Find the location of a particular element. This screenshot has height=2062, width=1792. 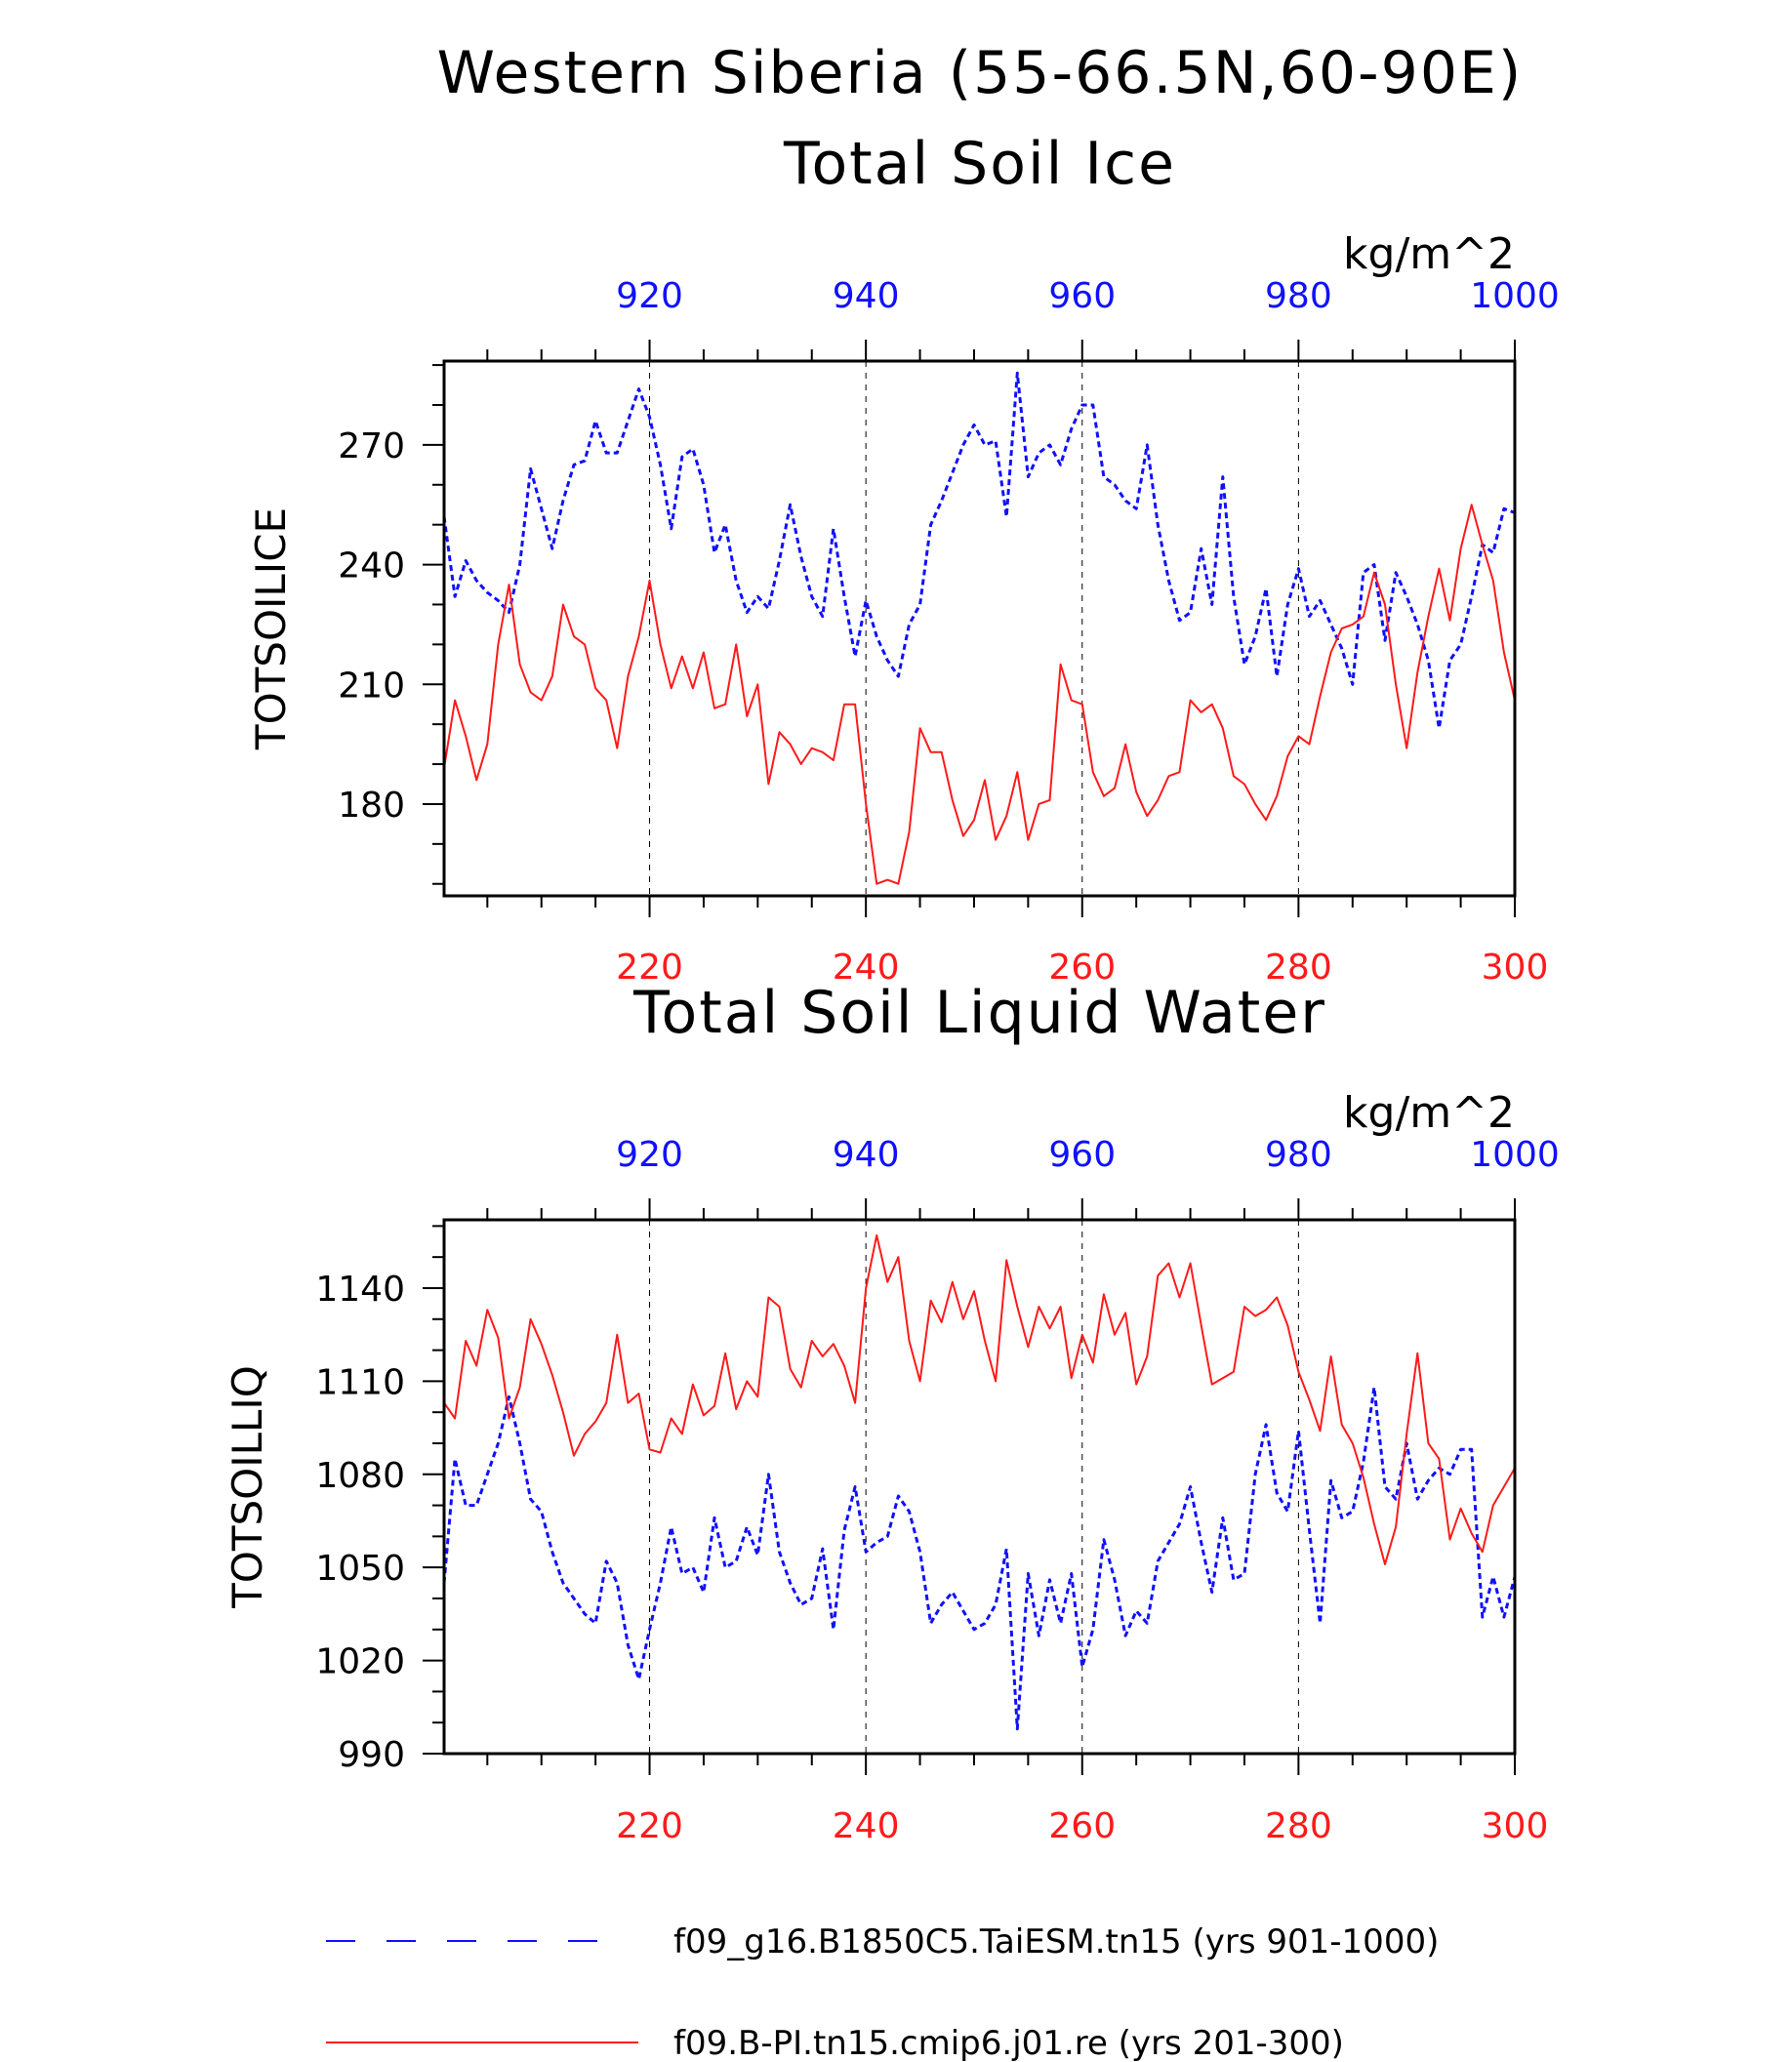

y-tick-label: 240 is located at coordinates (371, 566).